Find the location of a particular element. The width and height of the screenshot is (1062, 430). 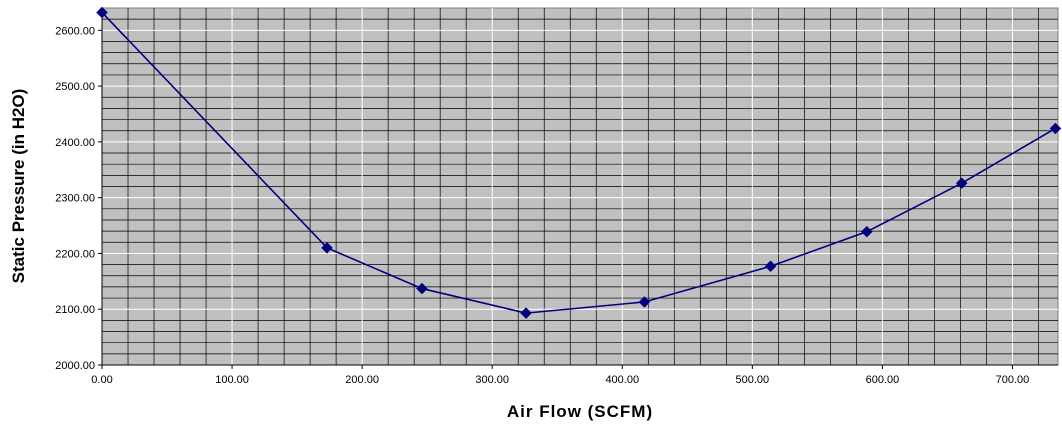

y-tick-label: 2400.00 is located at coordinates (75, 143).